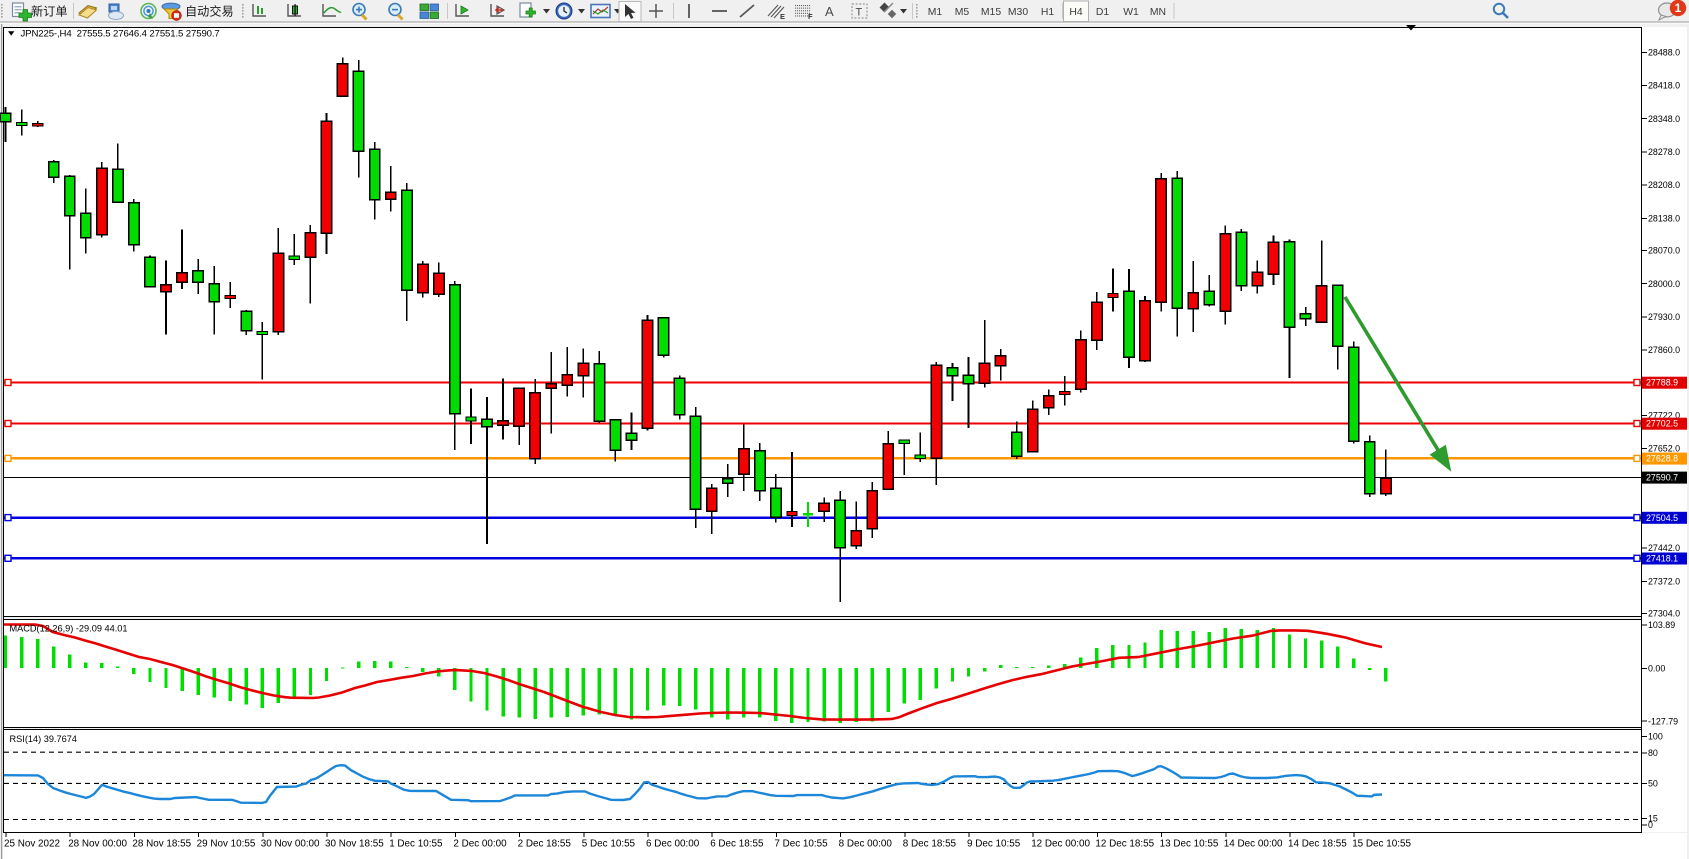  What do you see at coordinates (32, 844) in the screenshot?
I see `svg-text: 25 Nov 2022` at bounding box center [32, 844].